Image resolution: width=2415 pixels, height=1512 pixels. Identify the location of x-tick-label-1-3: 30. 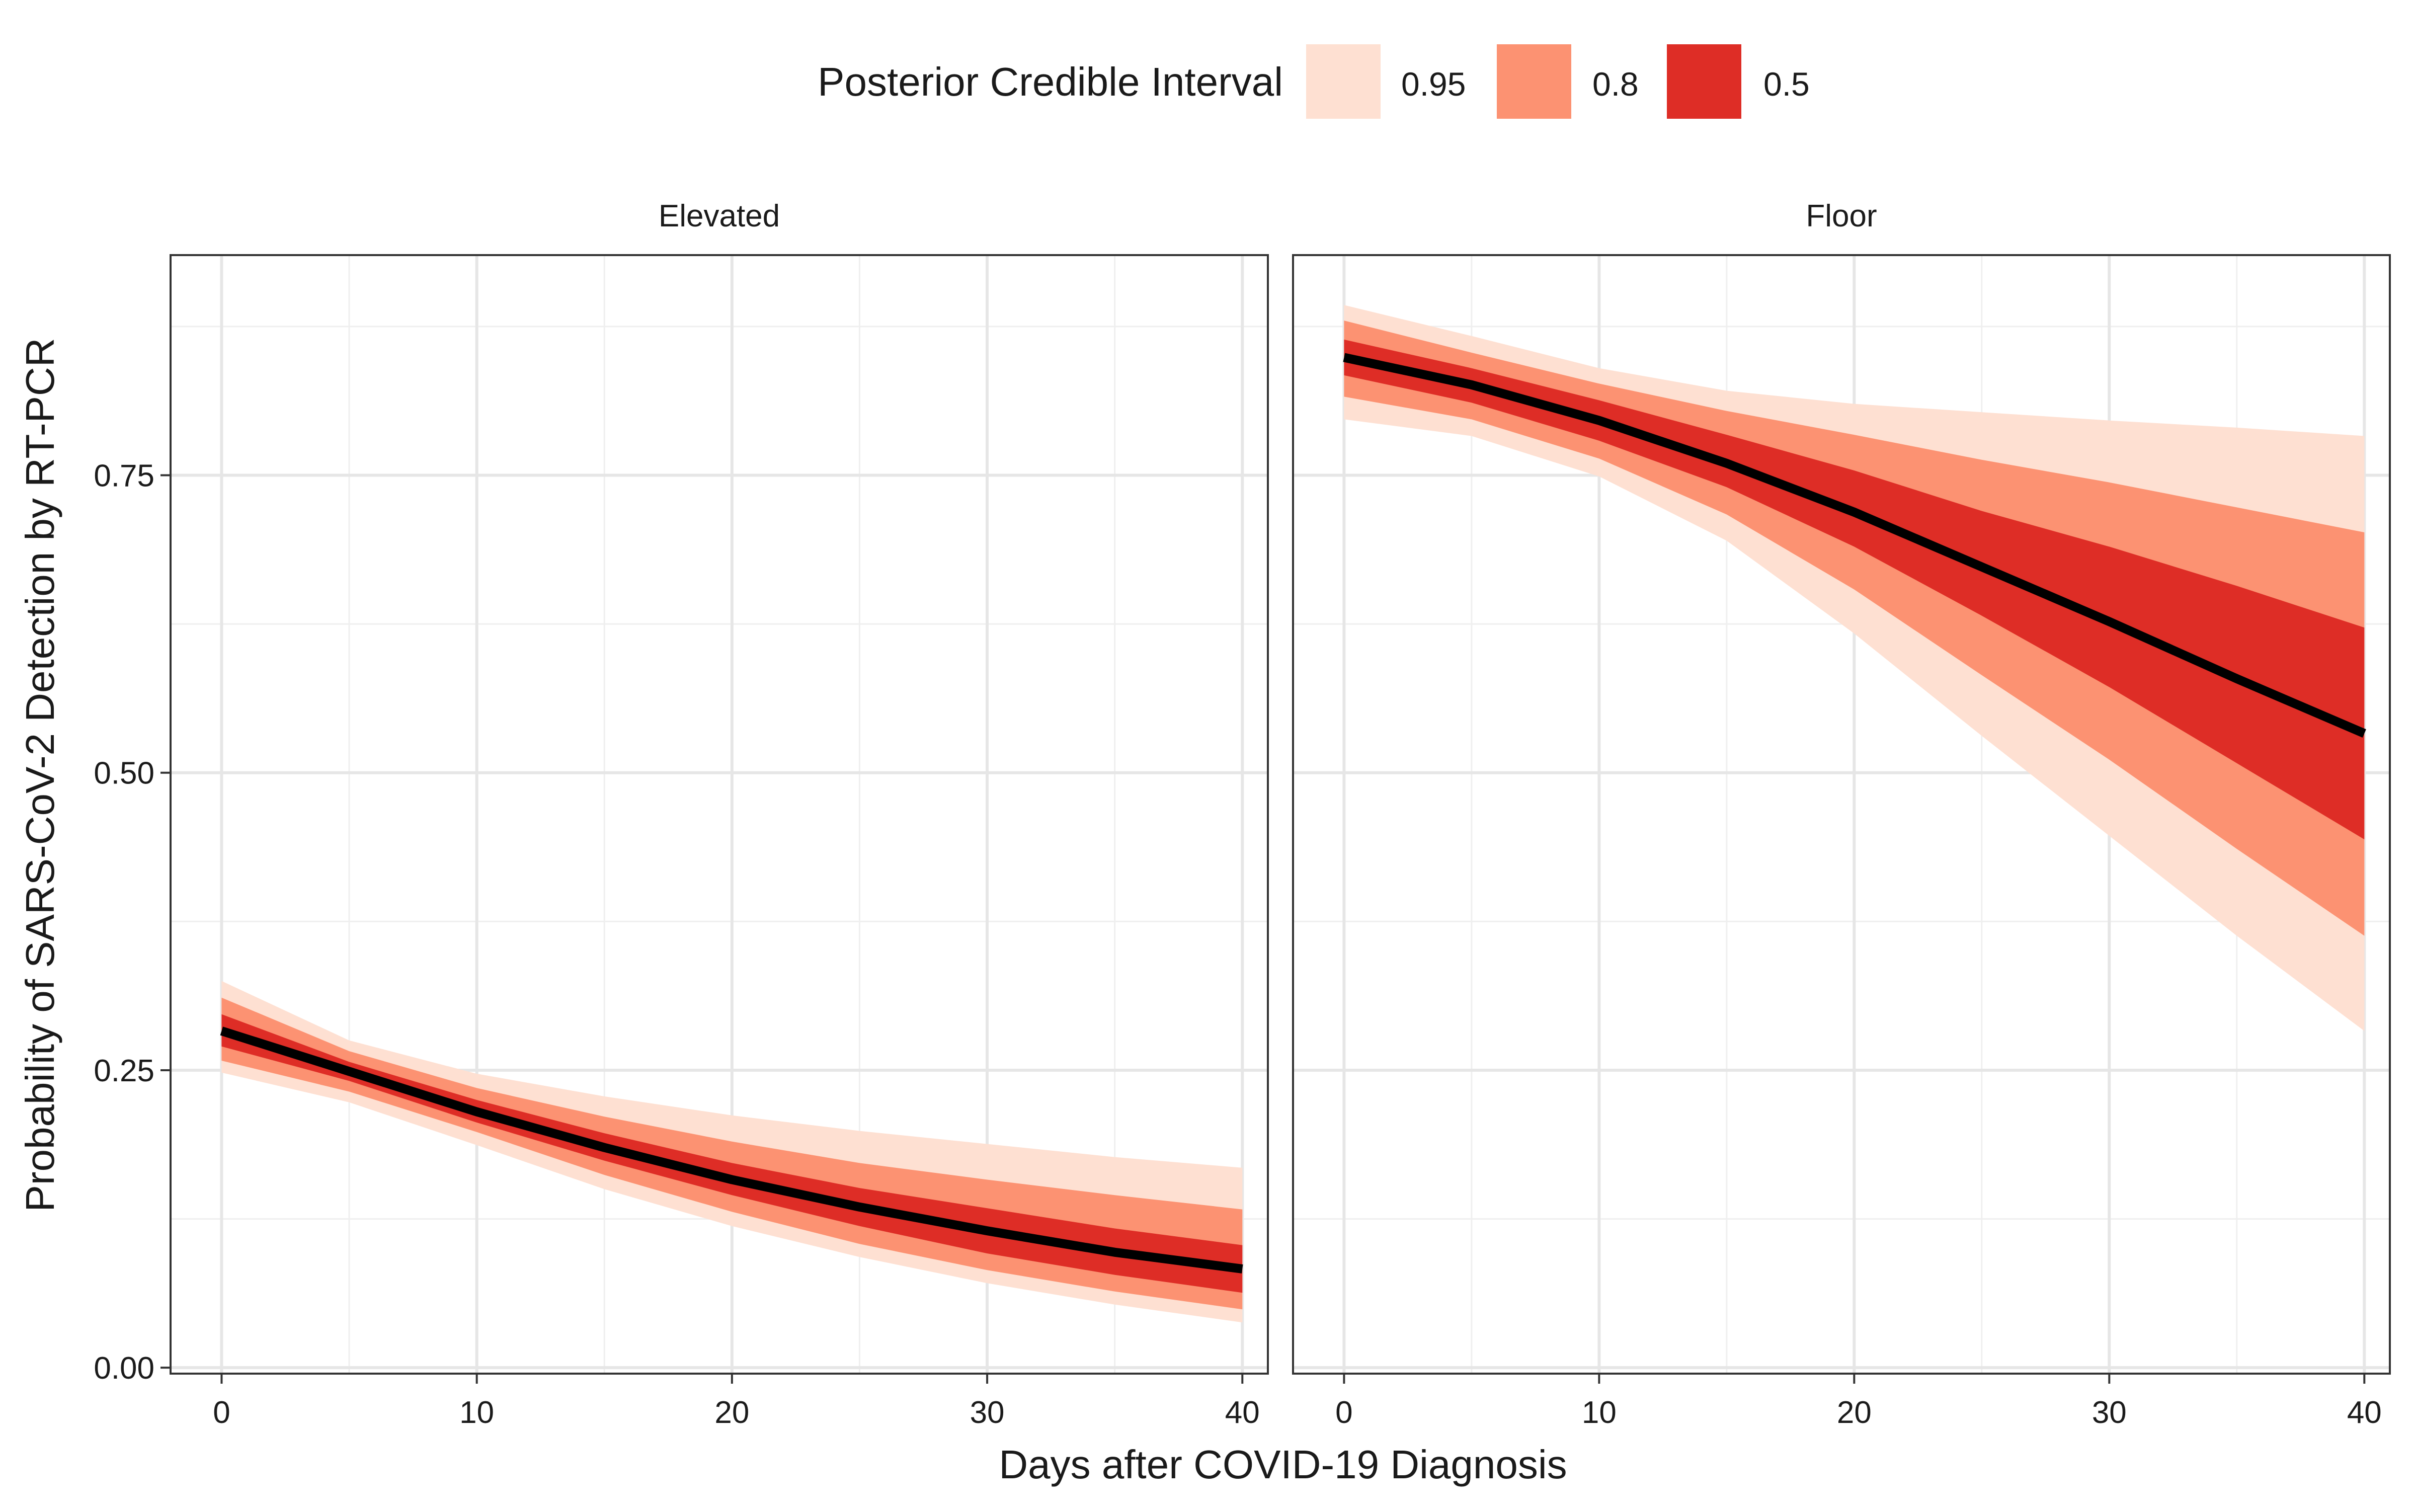
(2110, 1413).